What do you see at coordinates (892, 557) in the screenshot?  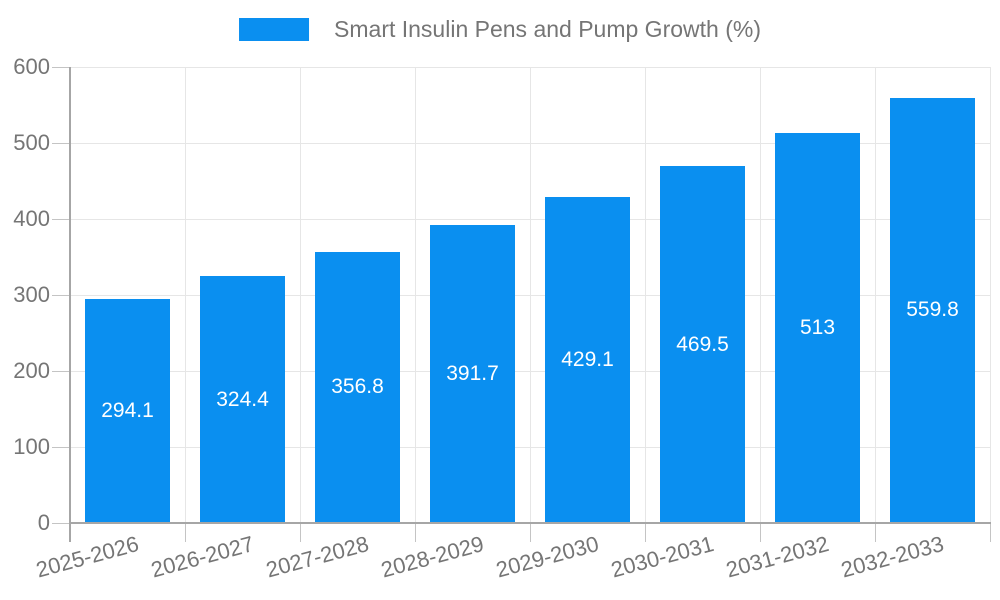 I see `x-axis-tick-label: 2032-2033` at bounding box center [892, 557].